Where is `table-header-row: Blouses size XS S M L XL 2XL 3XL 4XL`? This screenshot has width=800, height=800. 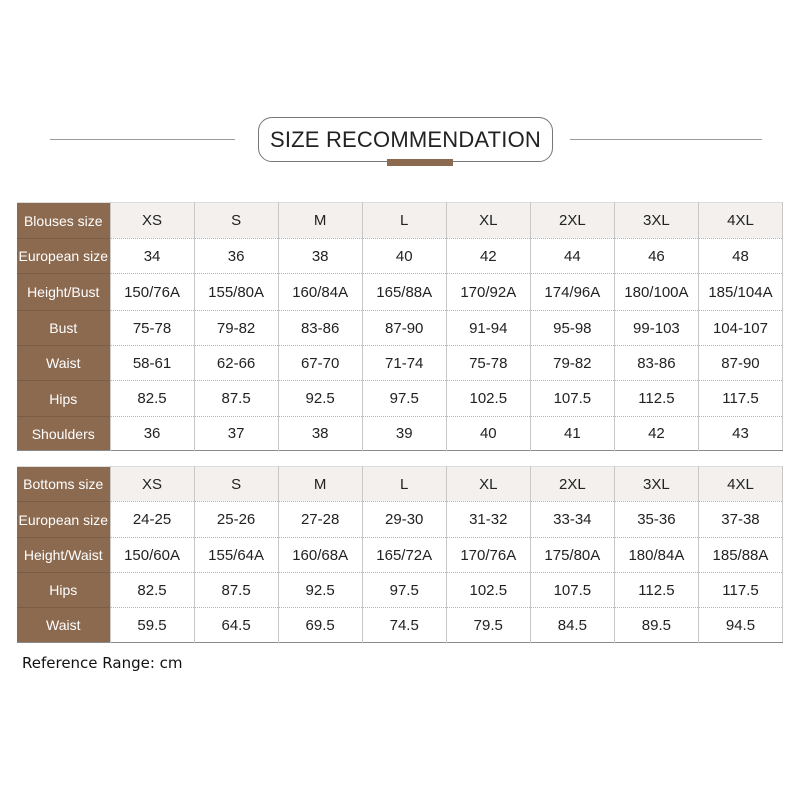 table-header-row: Blouses size XS S M L XL 2XL 3XL 4XL is located at coordinates (400, 220).